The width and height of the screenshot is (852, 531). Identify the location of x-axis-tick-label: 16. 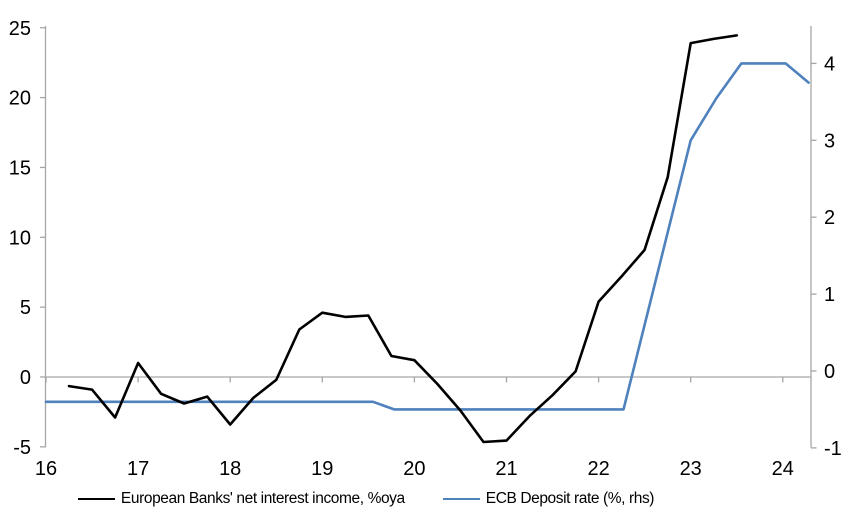
(46, 469).